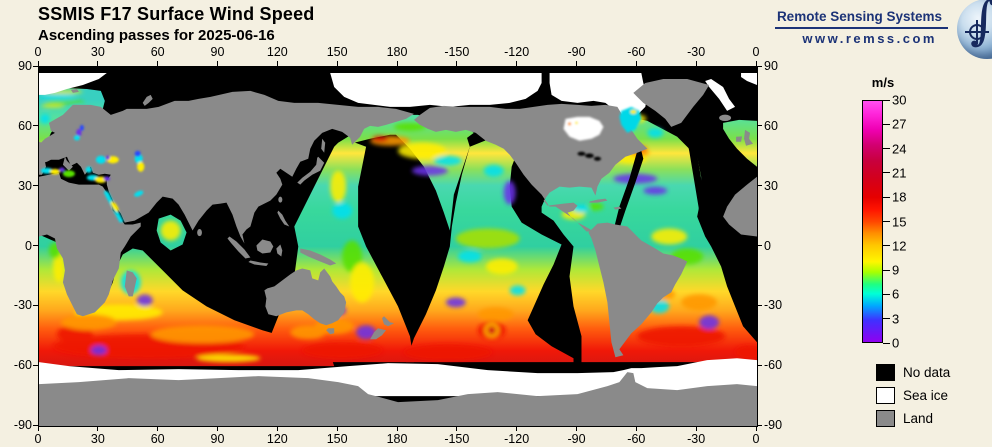 The height and width of the screenshot is (447, 992). What do you see at coordinates (397, 52) in the screenshot?
I see `lon-label-top: 180` at bounding box center [397, 52].